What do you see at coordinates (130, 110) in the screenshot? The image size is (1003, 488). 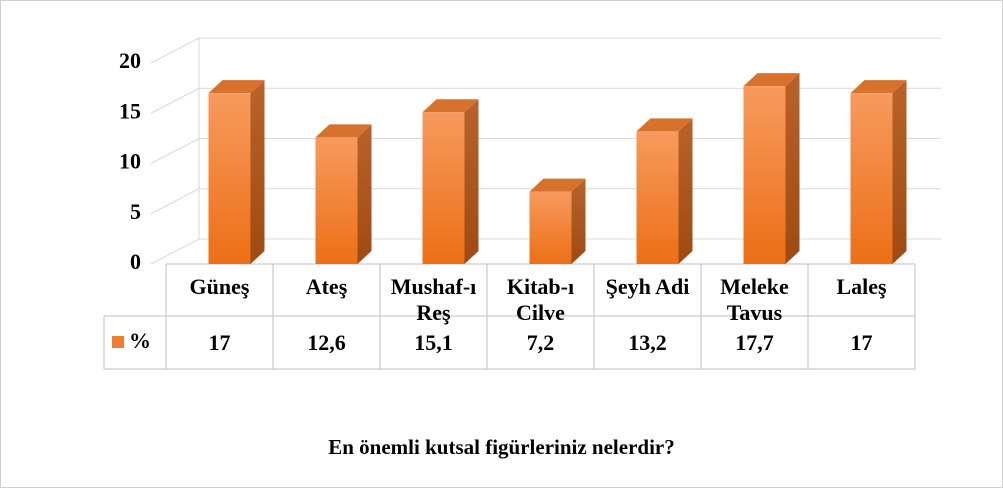 I see `y-tick-label: 15` at bounding box center [130, 110].